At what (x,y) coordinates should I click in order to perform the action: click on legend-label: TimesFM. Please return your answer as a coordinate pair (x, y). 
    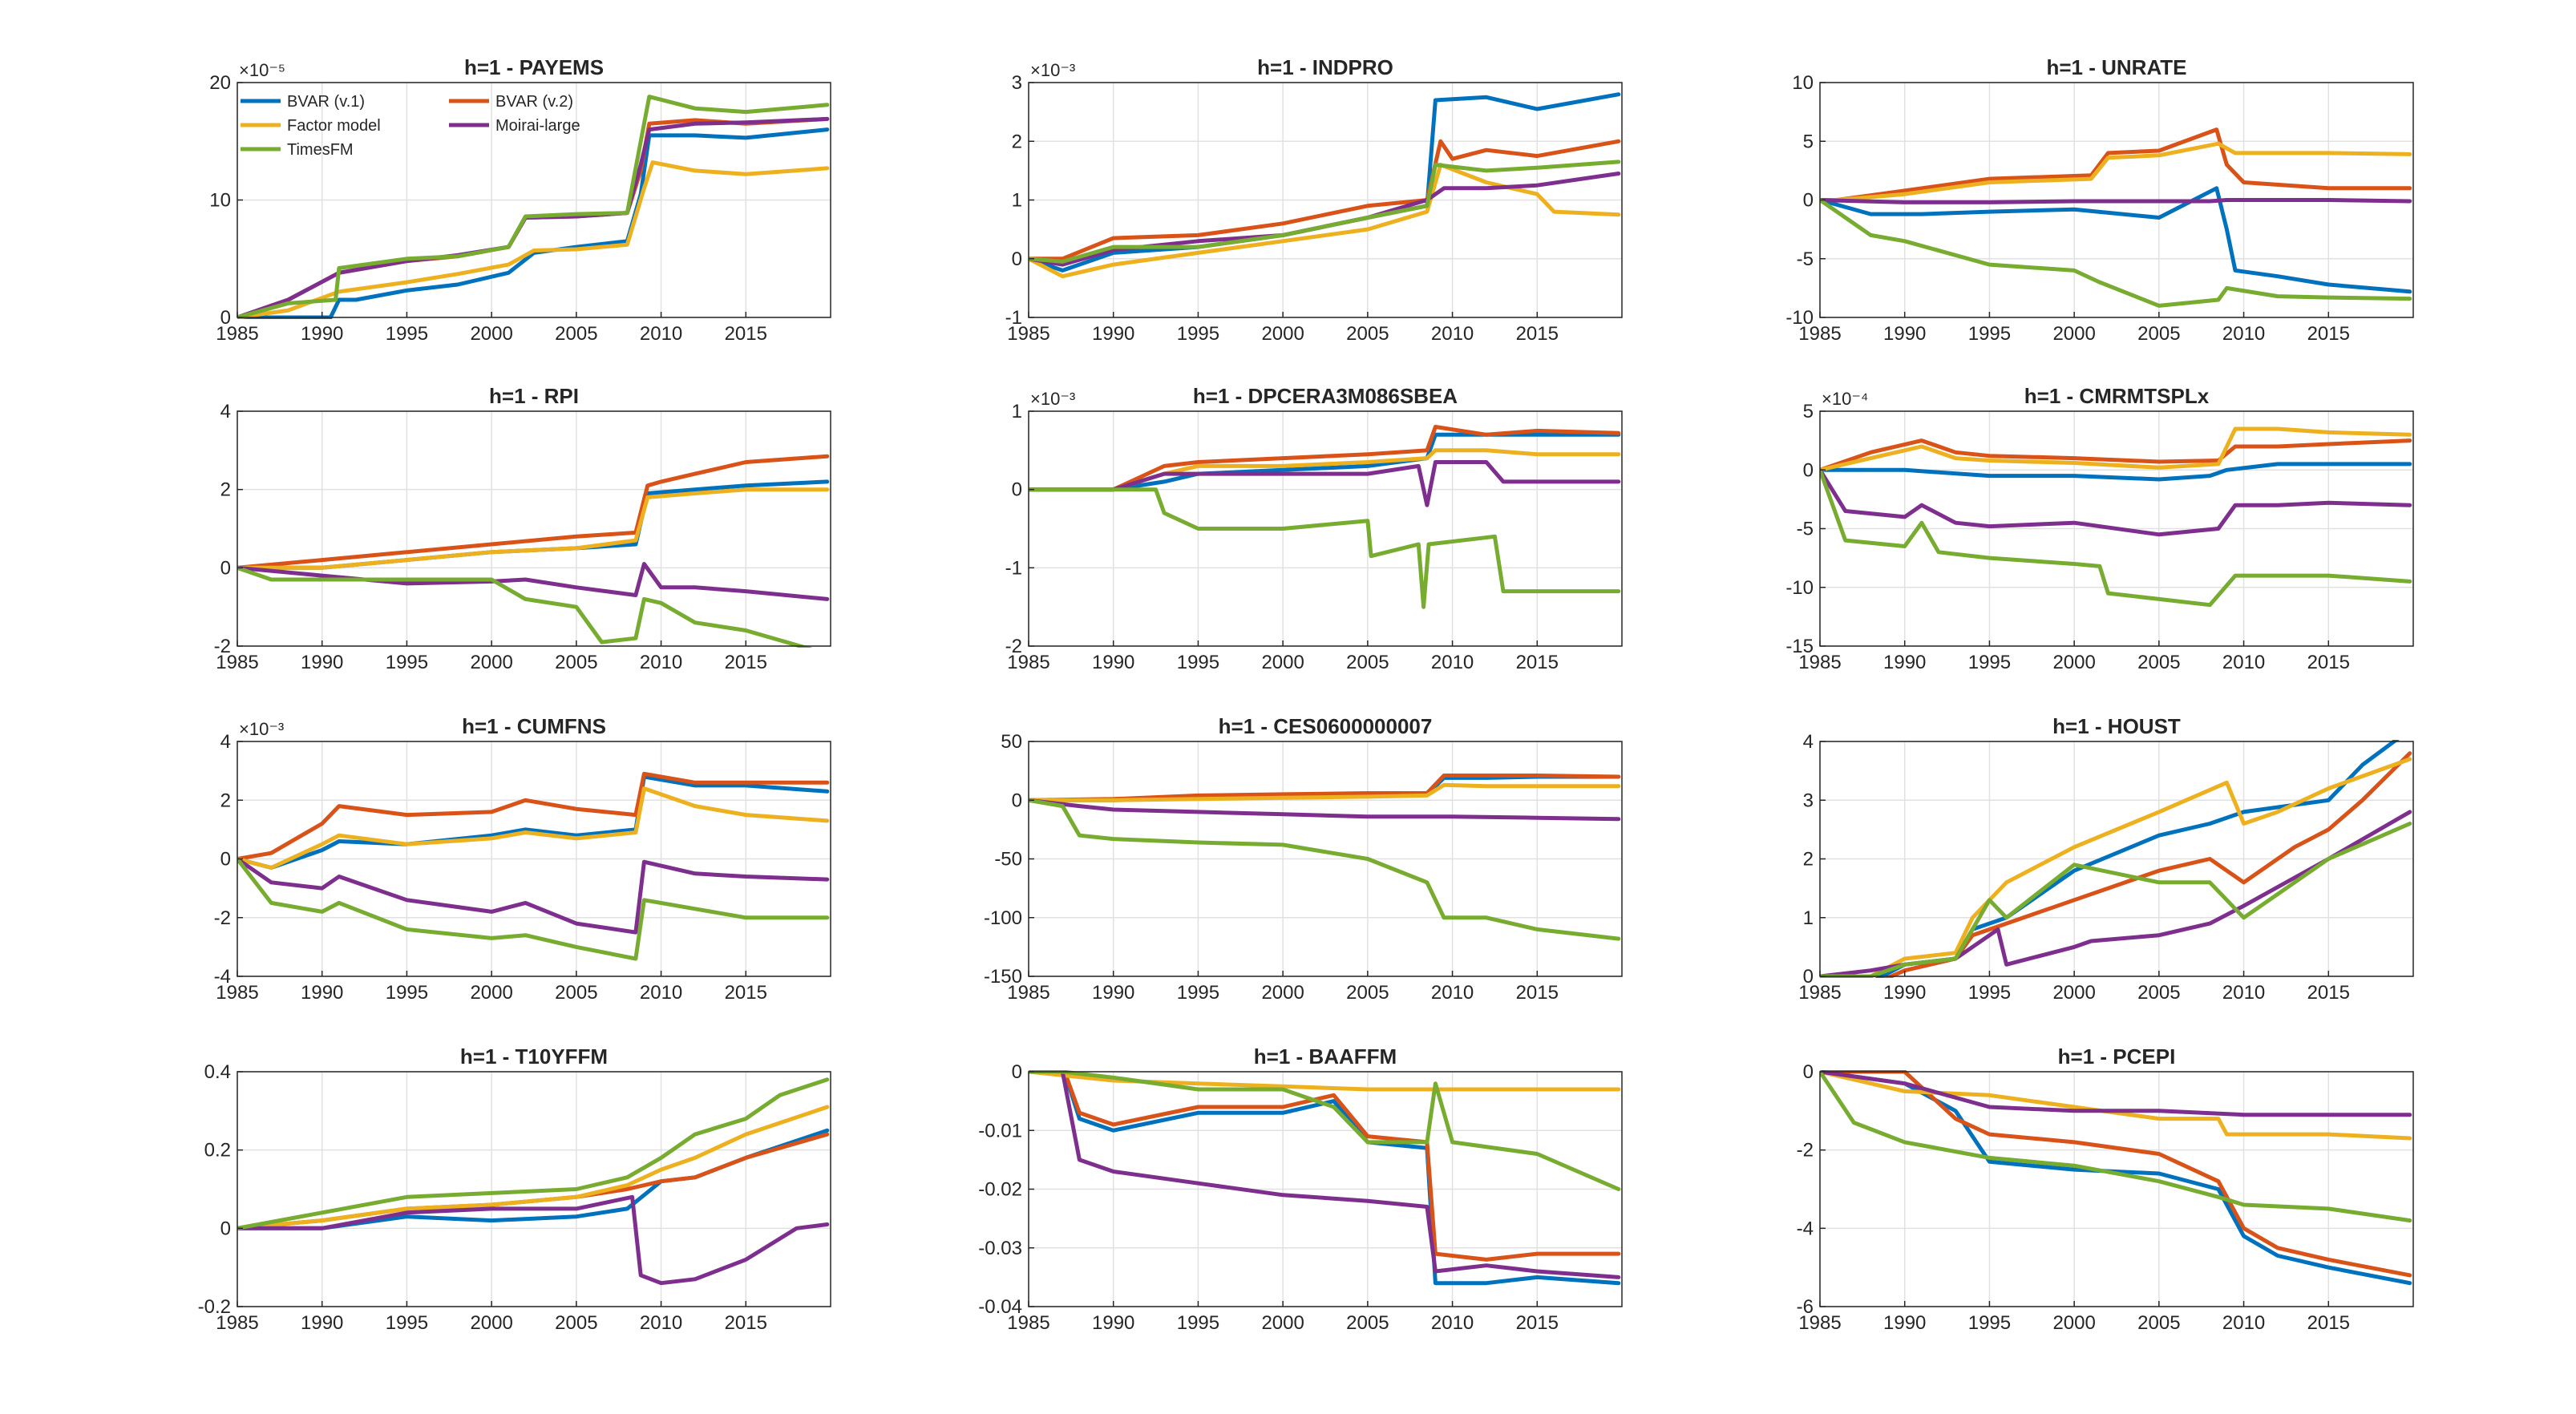
    Looking at the image, I should click on (320, 150).